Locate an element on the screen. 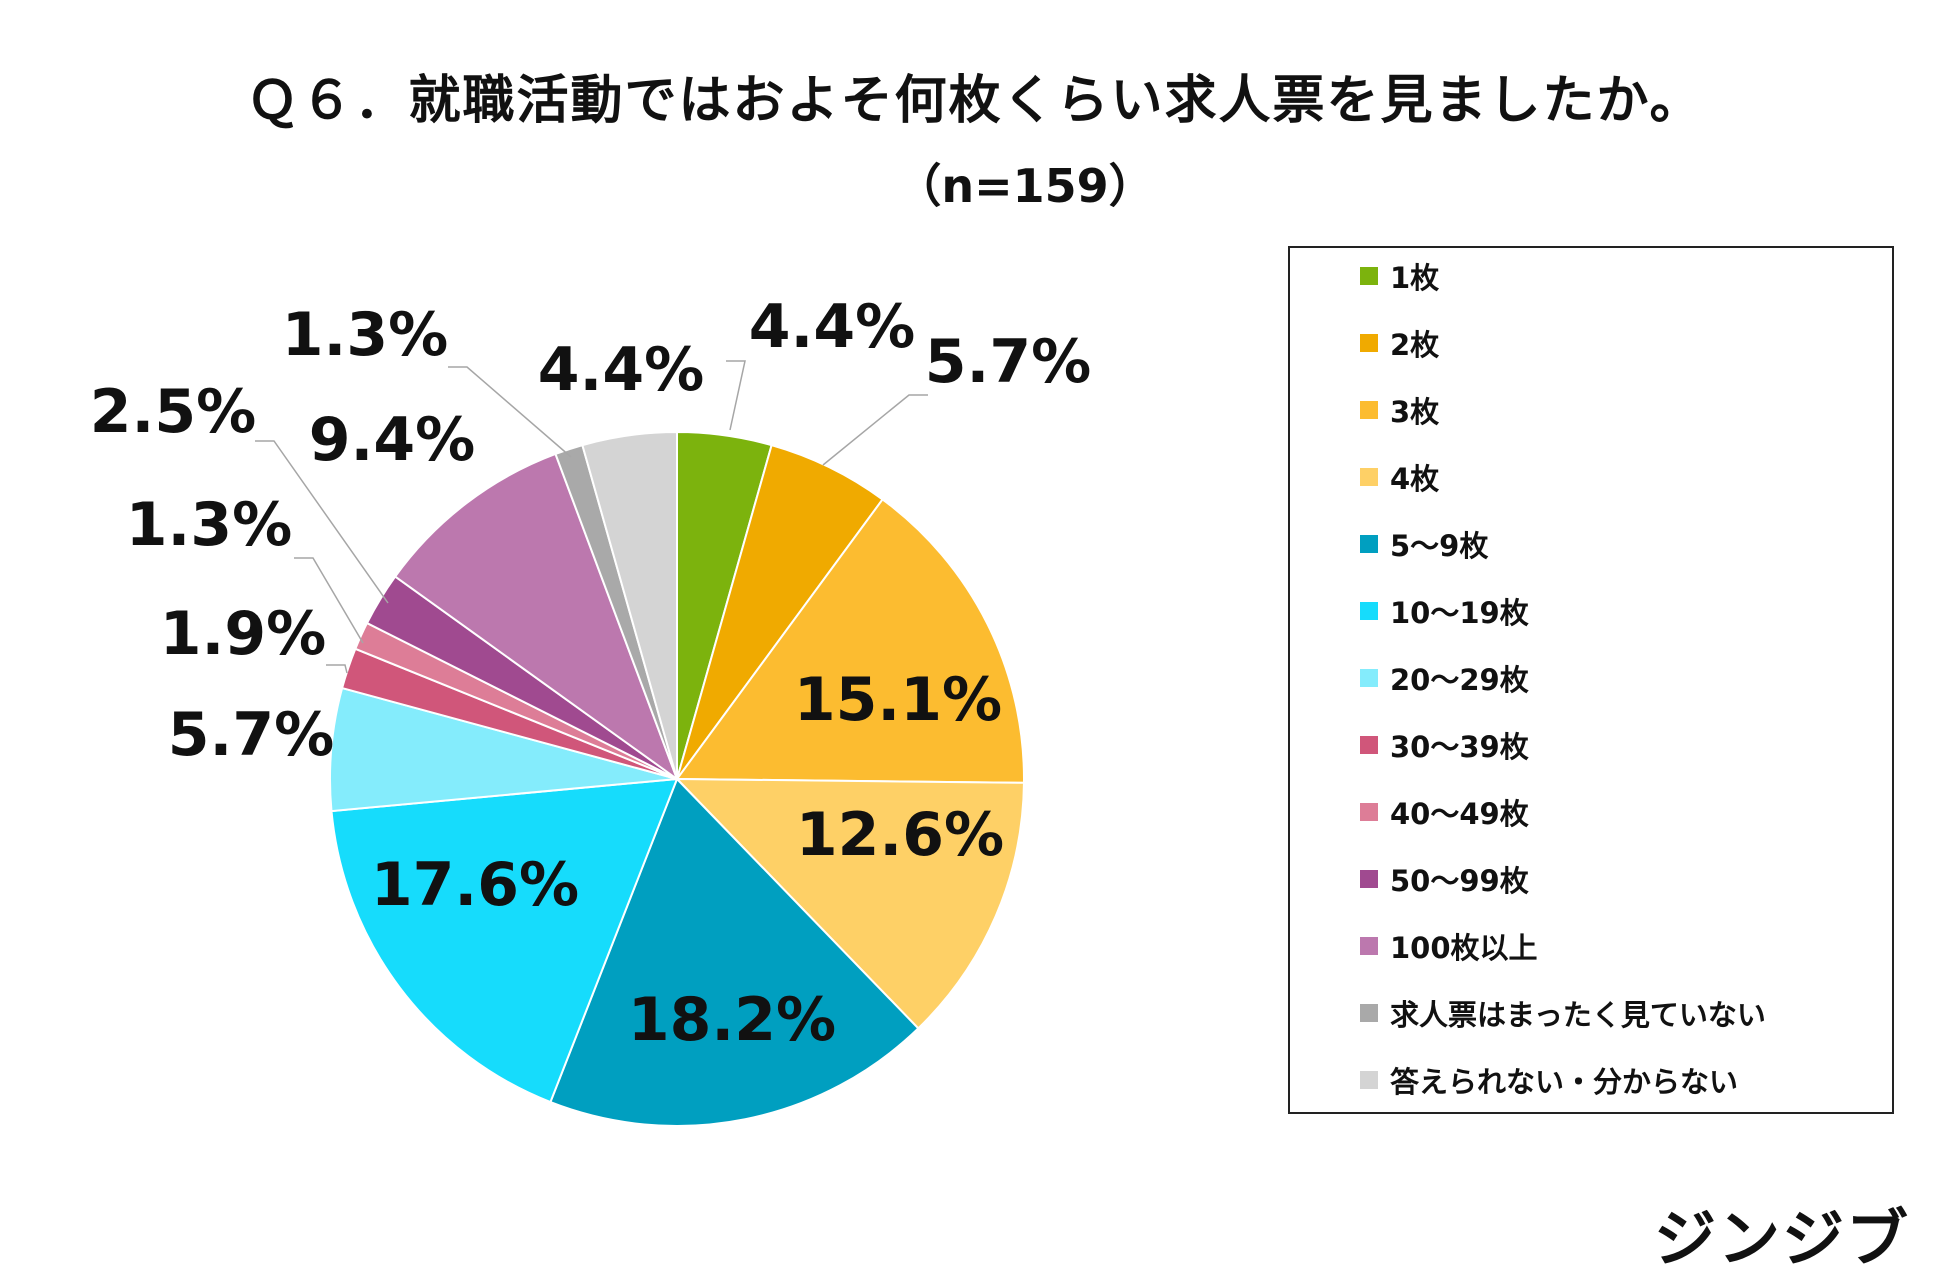  legend-item: 20〜29枚 is located at coordinates (1444, 678).